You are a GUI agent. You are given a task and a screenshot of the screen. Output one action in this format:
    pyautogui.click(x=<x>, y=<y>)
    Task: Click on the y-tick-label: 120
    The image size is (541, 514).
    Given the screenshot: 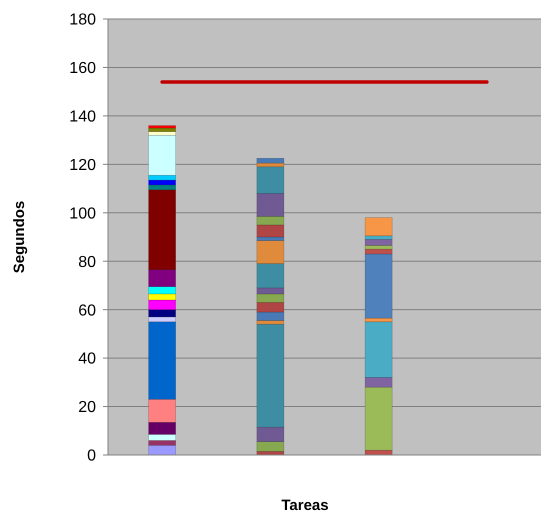 What is the action you would take?
    pyautogui.click(x=82, y=165)
    